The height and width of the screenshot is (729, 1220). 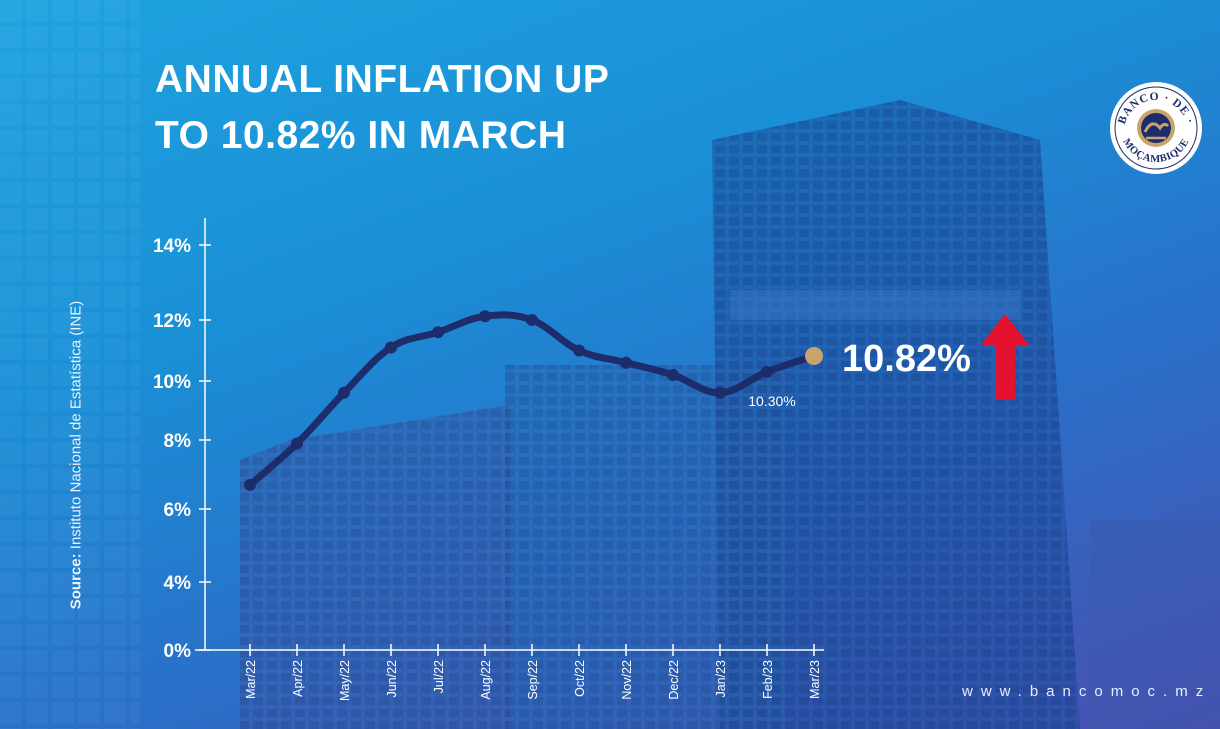 I want to click on series-points, so click(x=533, y=400).